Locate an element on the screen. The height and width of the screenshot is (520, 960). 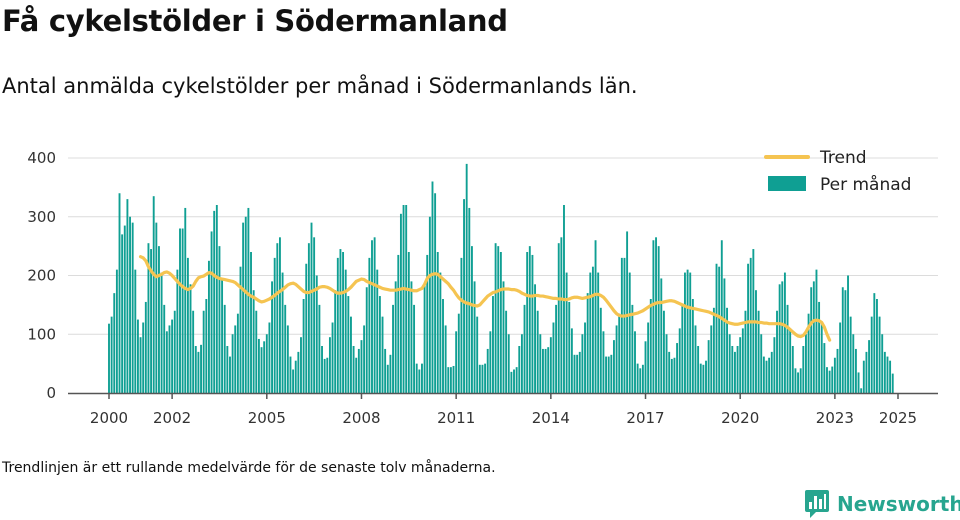
y-axis-labels: 0 100 200 300 400 is located at coordinates (41, 275).